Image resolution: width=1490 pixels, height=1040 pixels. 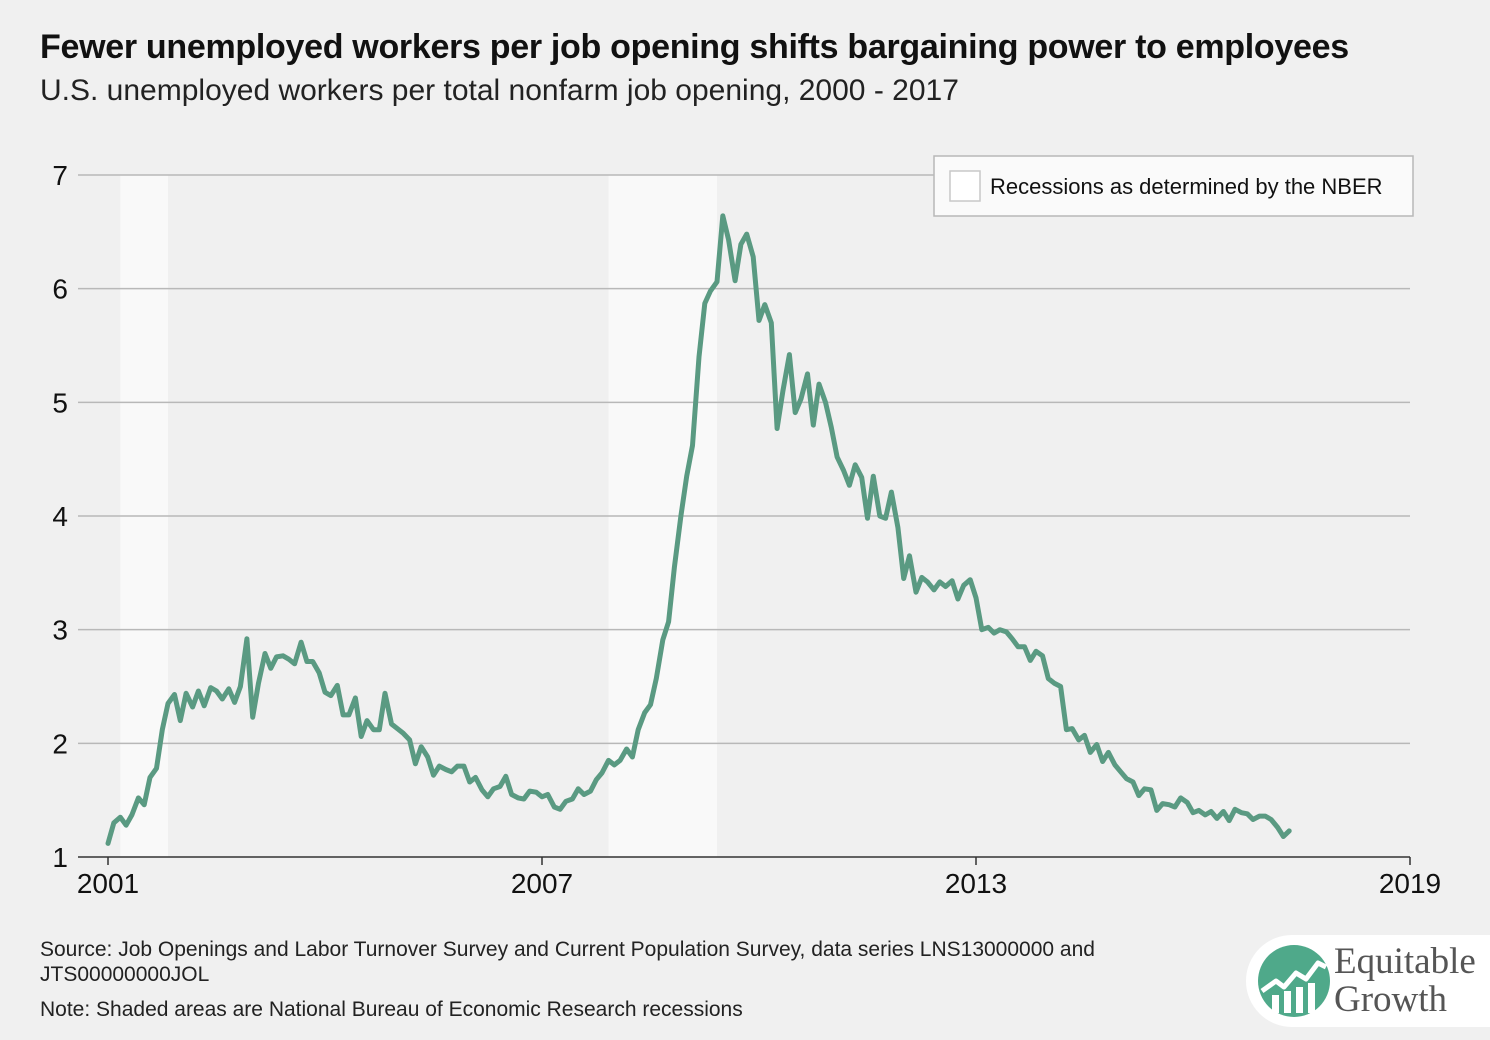 I want to click on x-tick-label-2013: 2013, so click(x=976, y=883).